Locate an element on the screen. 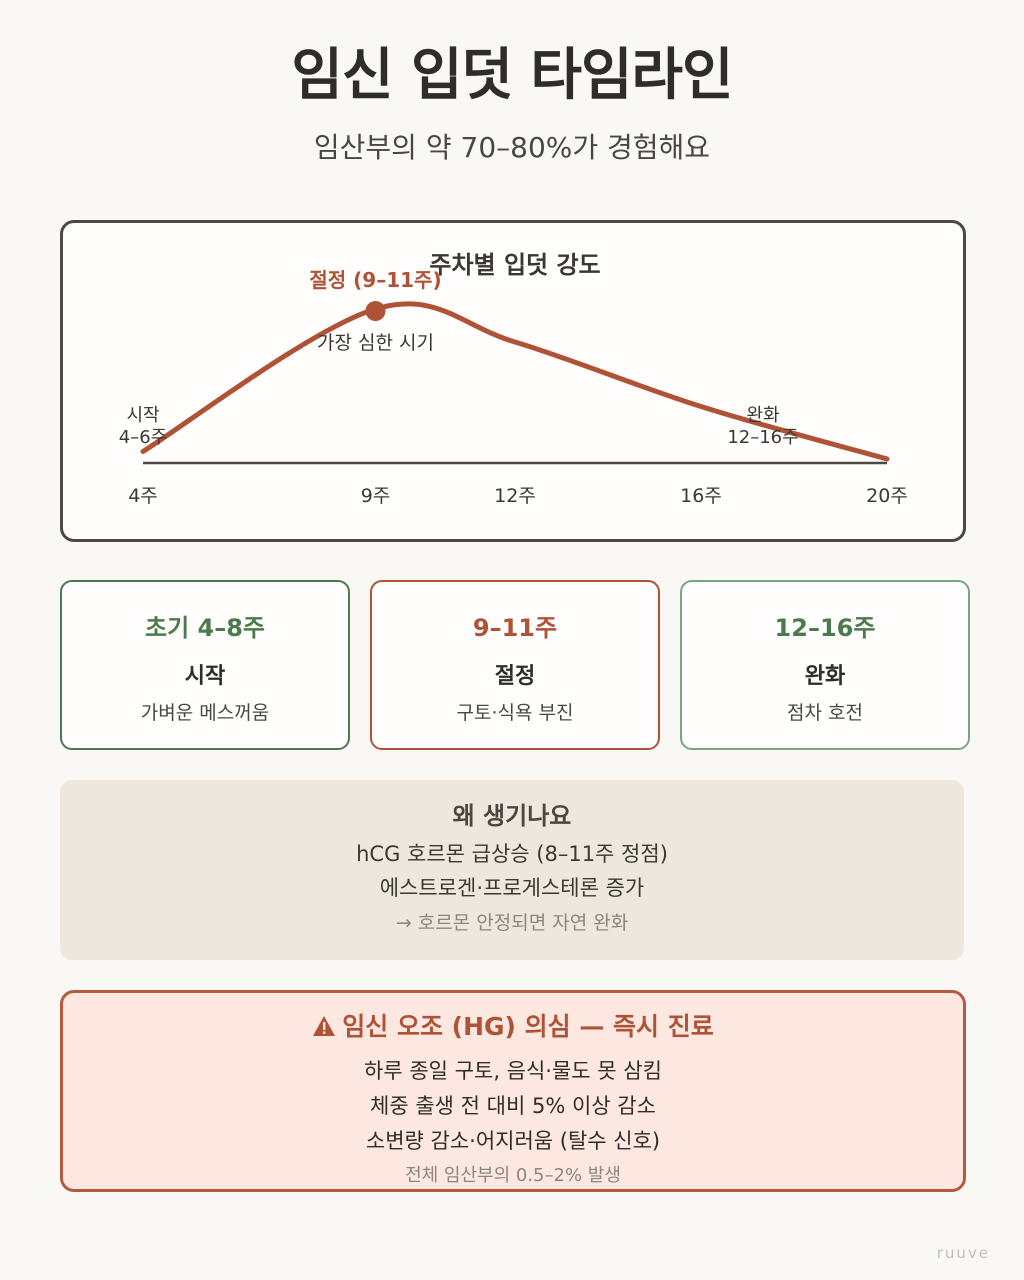 Image resolution: width=1024 pixels, height=1280 pixels. peak-marker is located at coordinates (375, 311).